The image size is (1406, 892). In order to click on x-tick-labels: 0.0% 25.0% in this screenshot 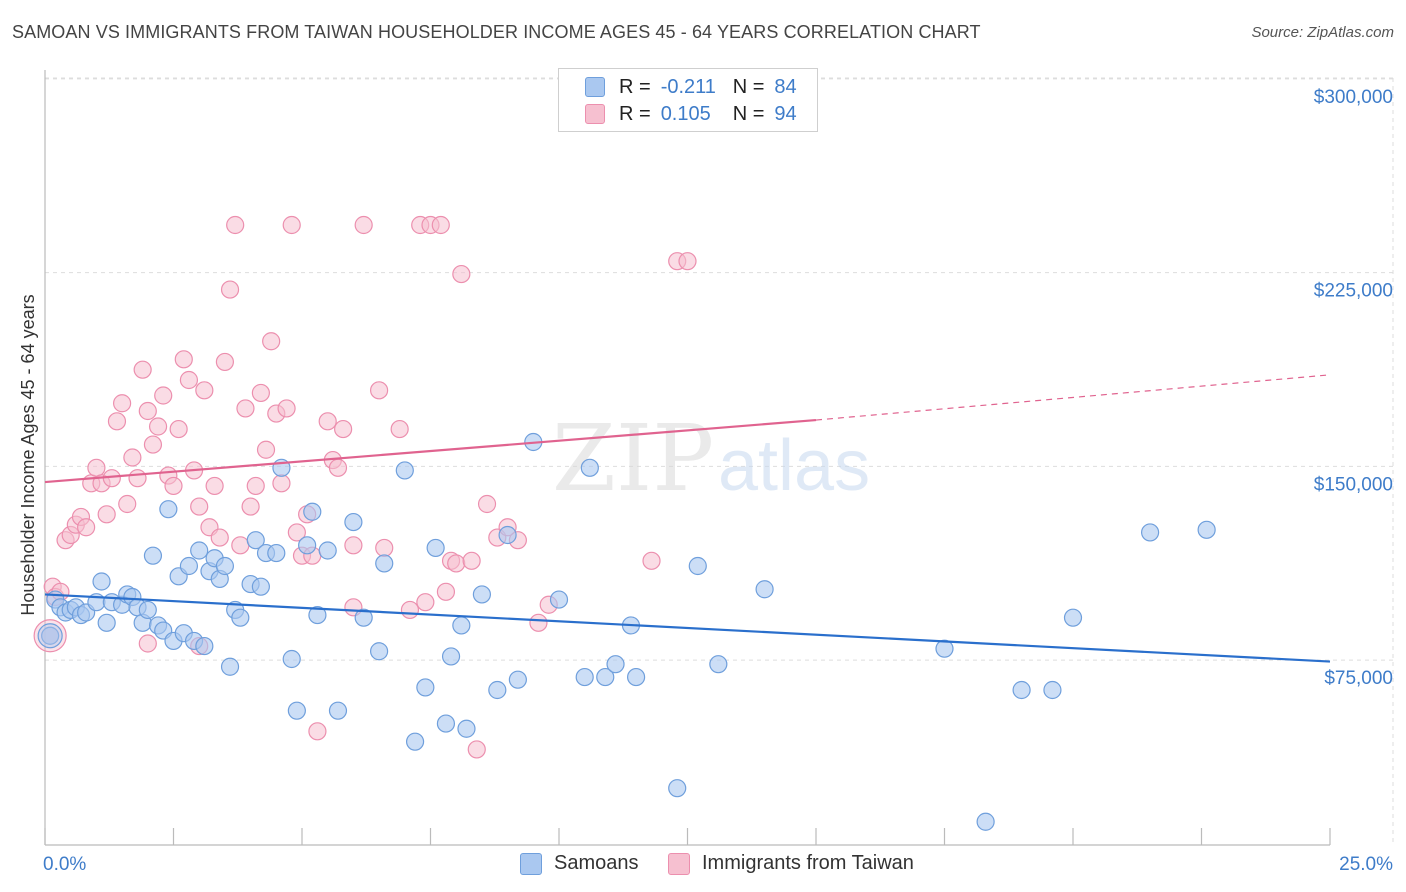, I will do `click(718, 864)`.